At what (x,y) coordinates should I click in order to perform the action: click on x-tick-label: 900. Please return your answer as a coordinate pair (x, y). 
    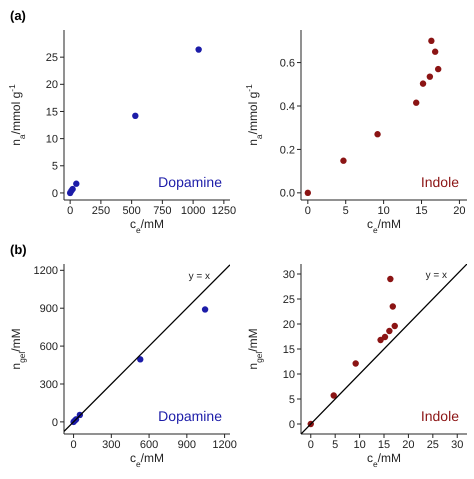
    Looking at the image, I should click on (187, 444).